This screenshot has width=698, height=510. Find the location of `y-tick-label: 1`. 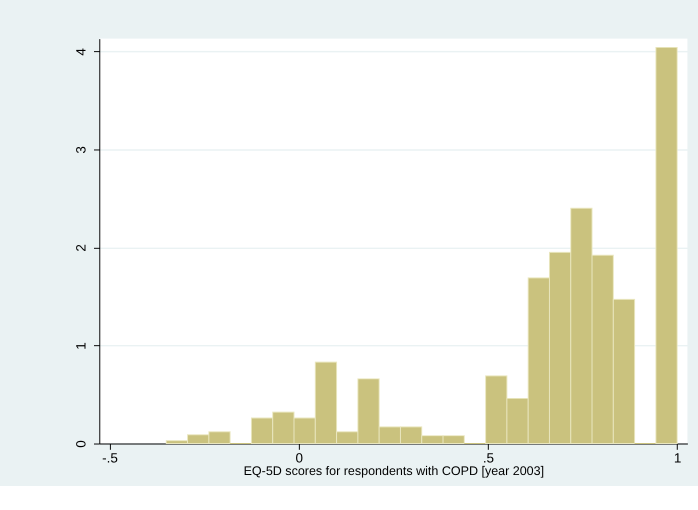

y-tick-label: 1 is located at coordinates (80, 346).